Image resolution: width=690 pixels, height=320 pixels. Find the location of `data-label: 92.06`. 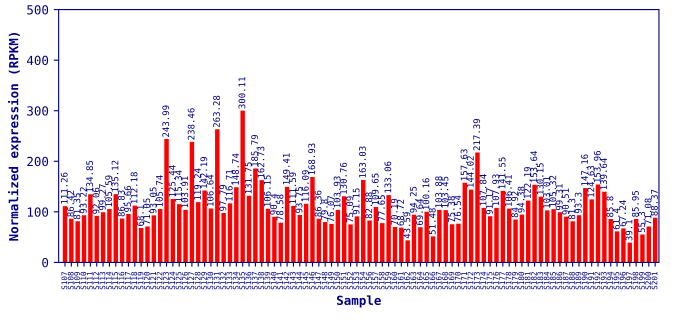

data-label: 92.06 is located at coordinates (96, 201).